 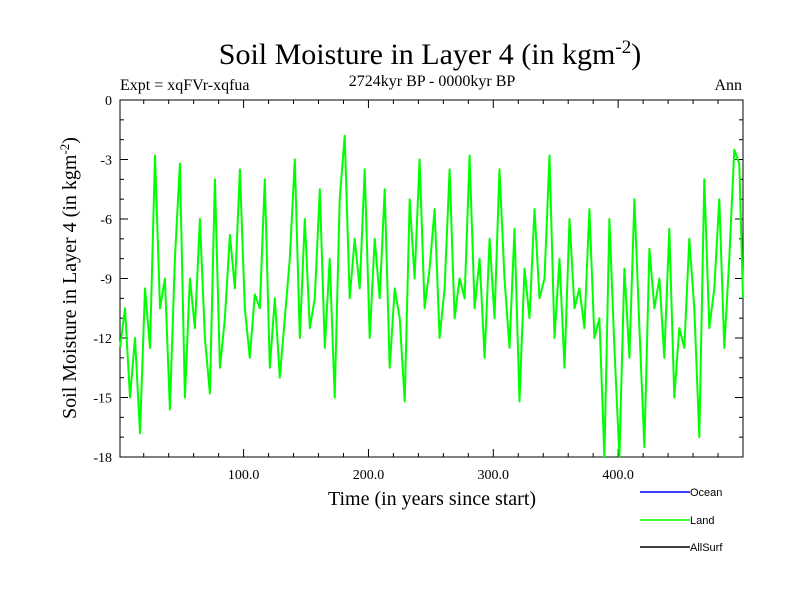 What do you see at coordinates (106, 220) in the screenshot?
I see `y-tick-label: -6` at bounding box center [106, 220].